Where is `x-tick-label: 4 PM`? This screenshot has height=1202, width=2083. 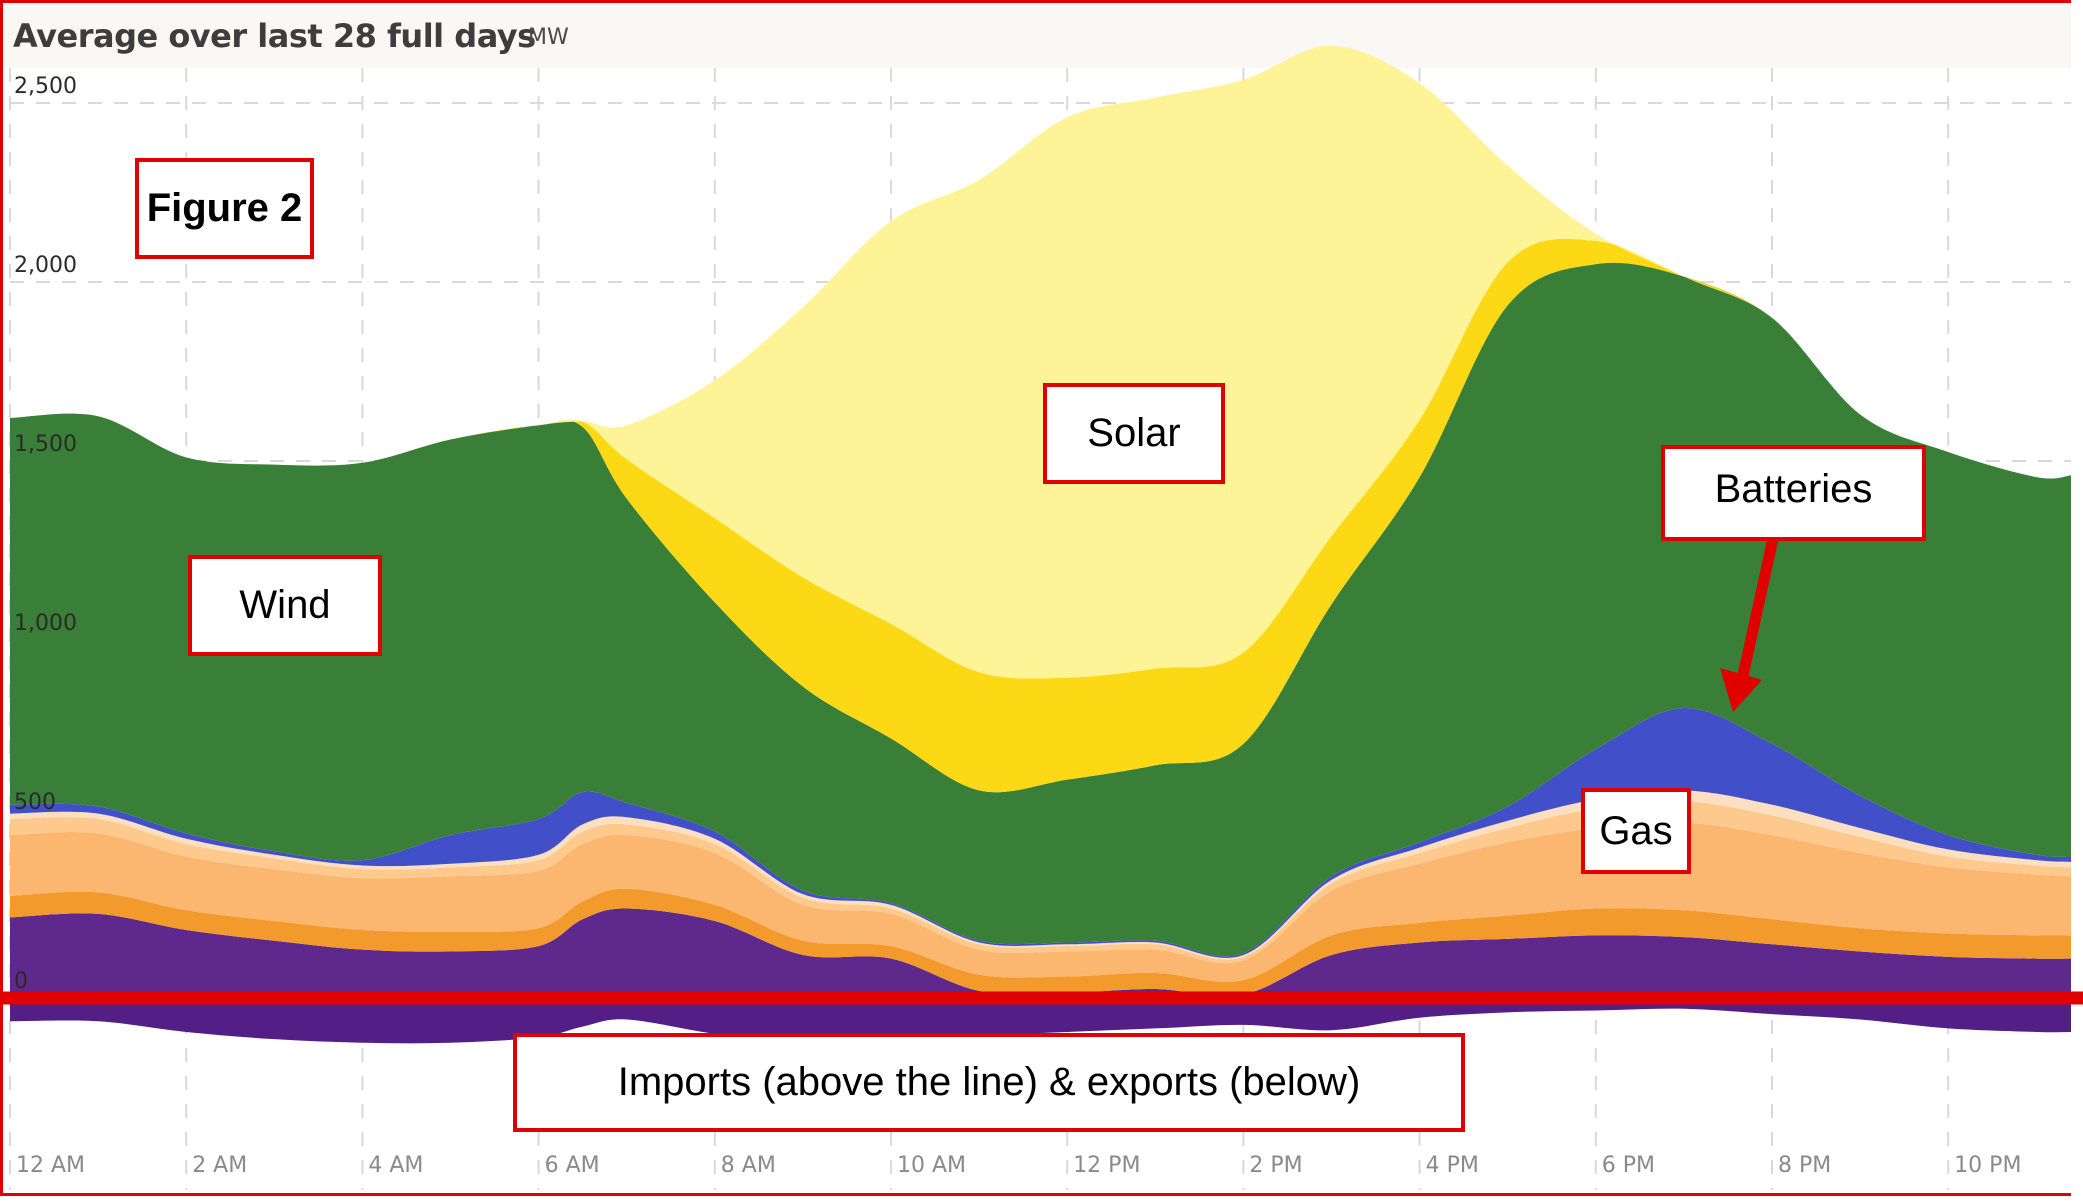
x-tick-label: 4 PM is located at coordinates (1452, 1165).